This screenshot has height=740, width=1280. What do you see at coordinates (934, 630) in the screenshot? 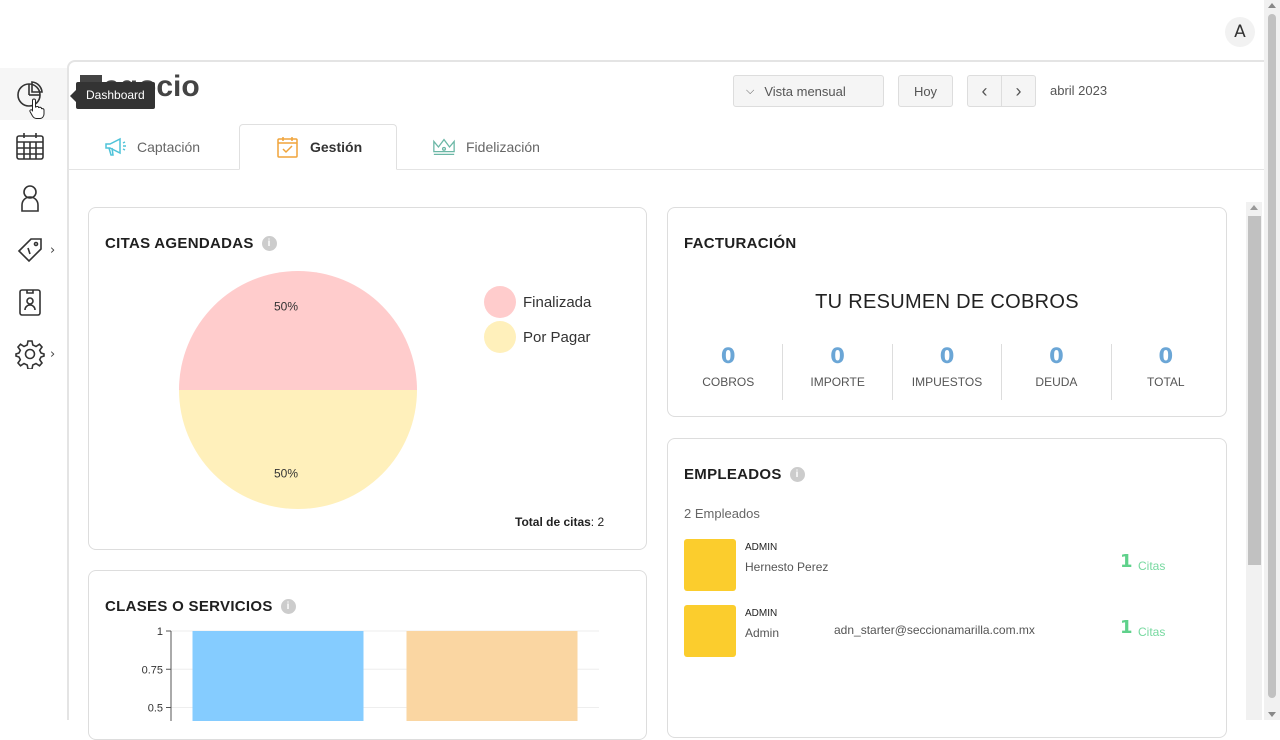
I see `employee-email: adn_starter@seccionamarilla.com.mx` at bounding box center [934, 630].